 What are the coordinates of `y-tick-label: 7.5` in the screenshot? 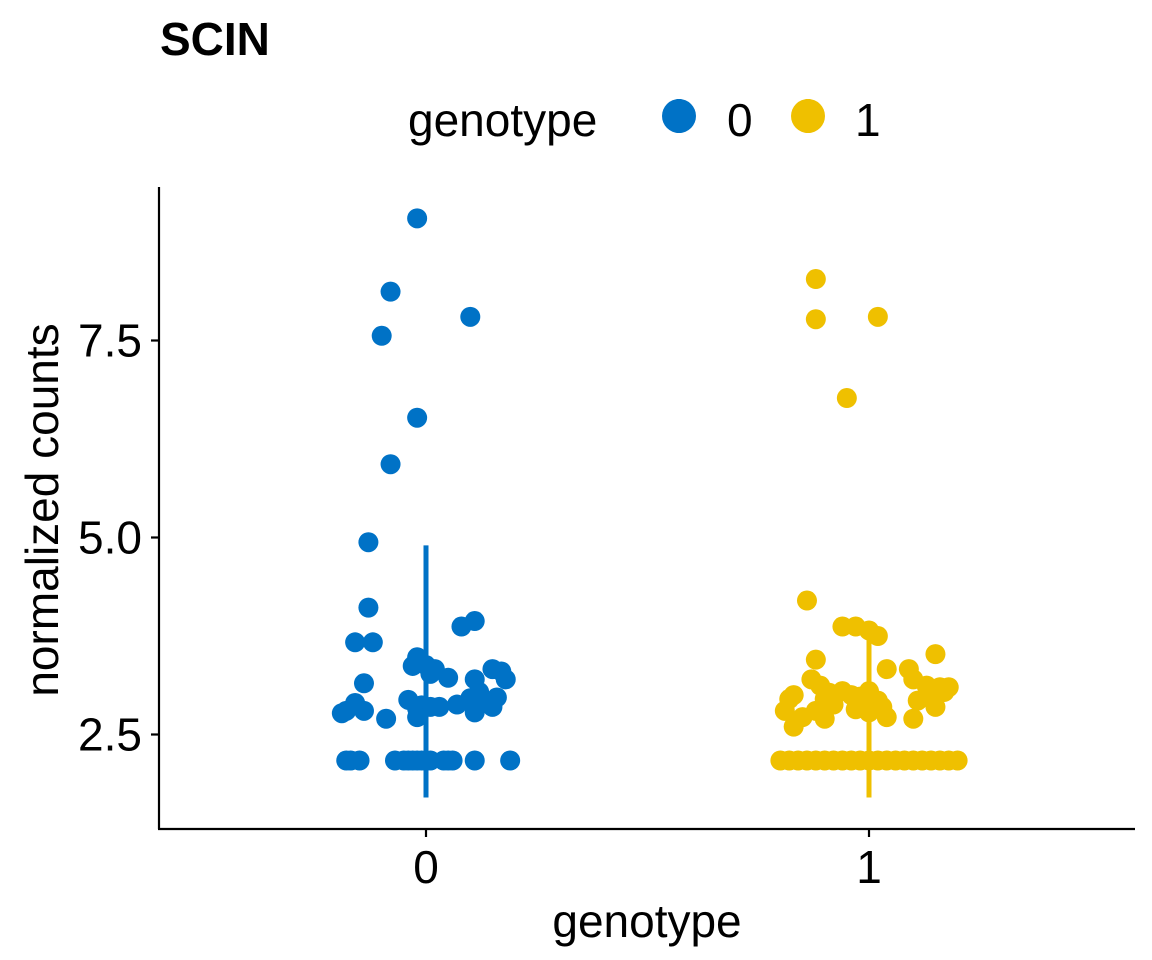 It's located at (110, 341).